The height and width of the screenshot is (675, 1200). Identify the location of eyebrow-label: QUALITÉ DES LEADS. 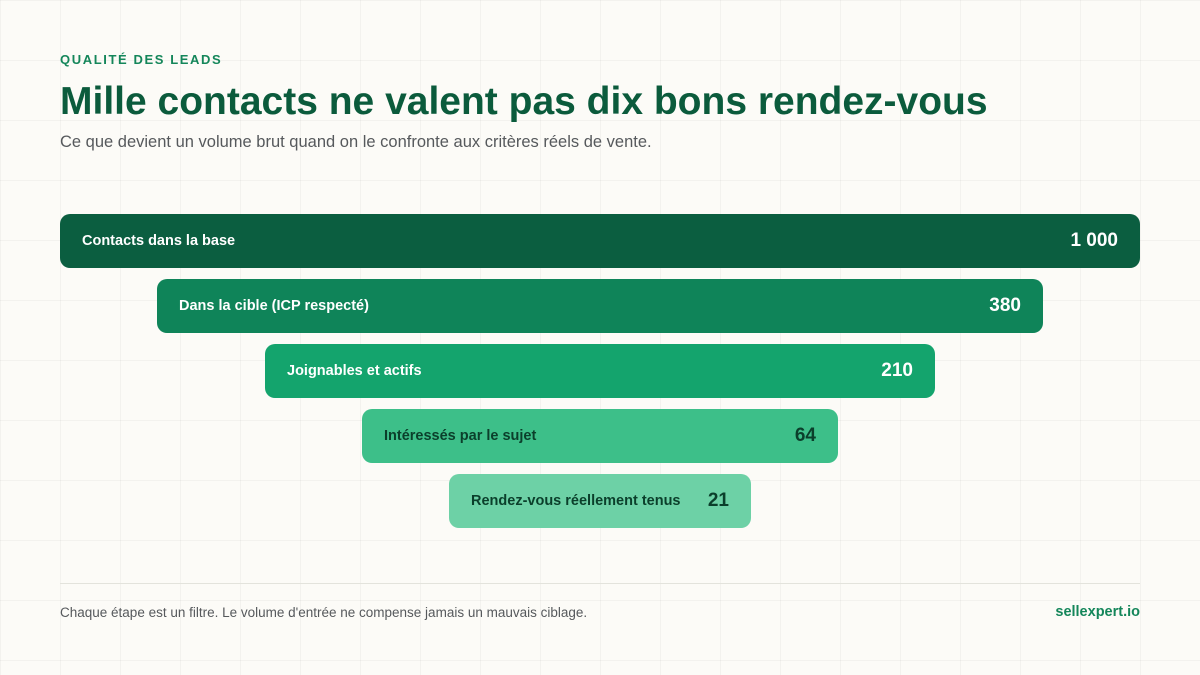
(141, 59).